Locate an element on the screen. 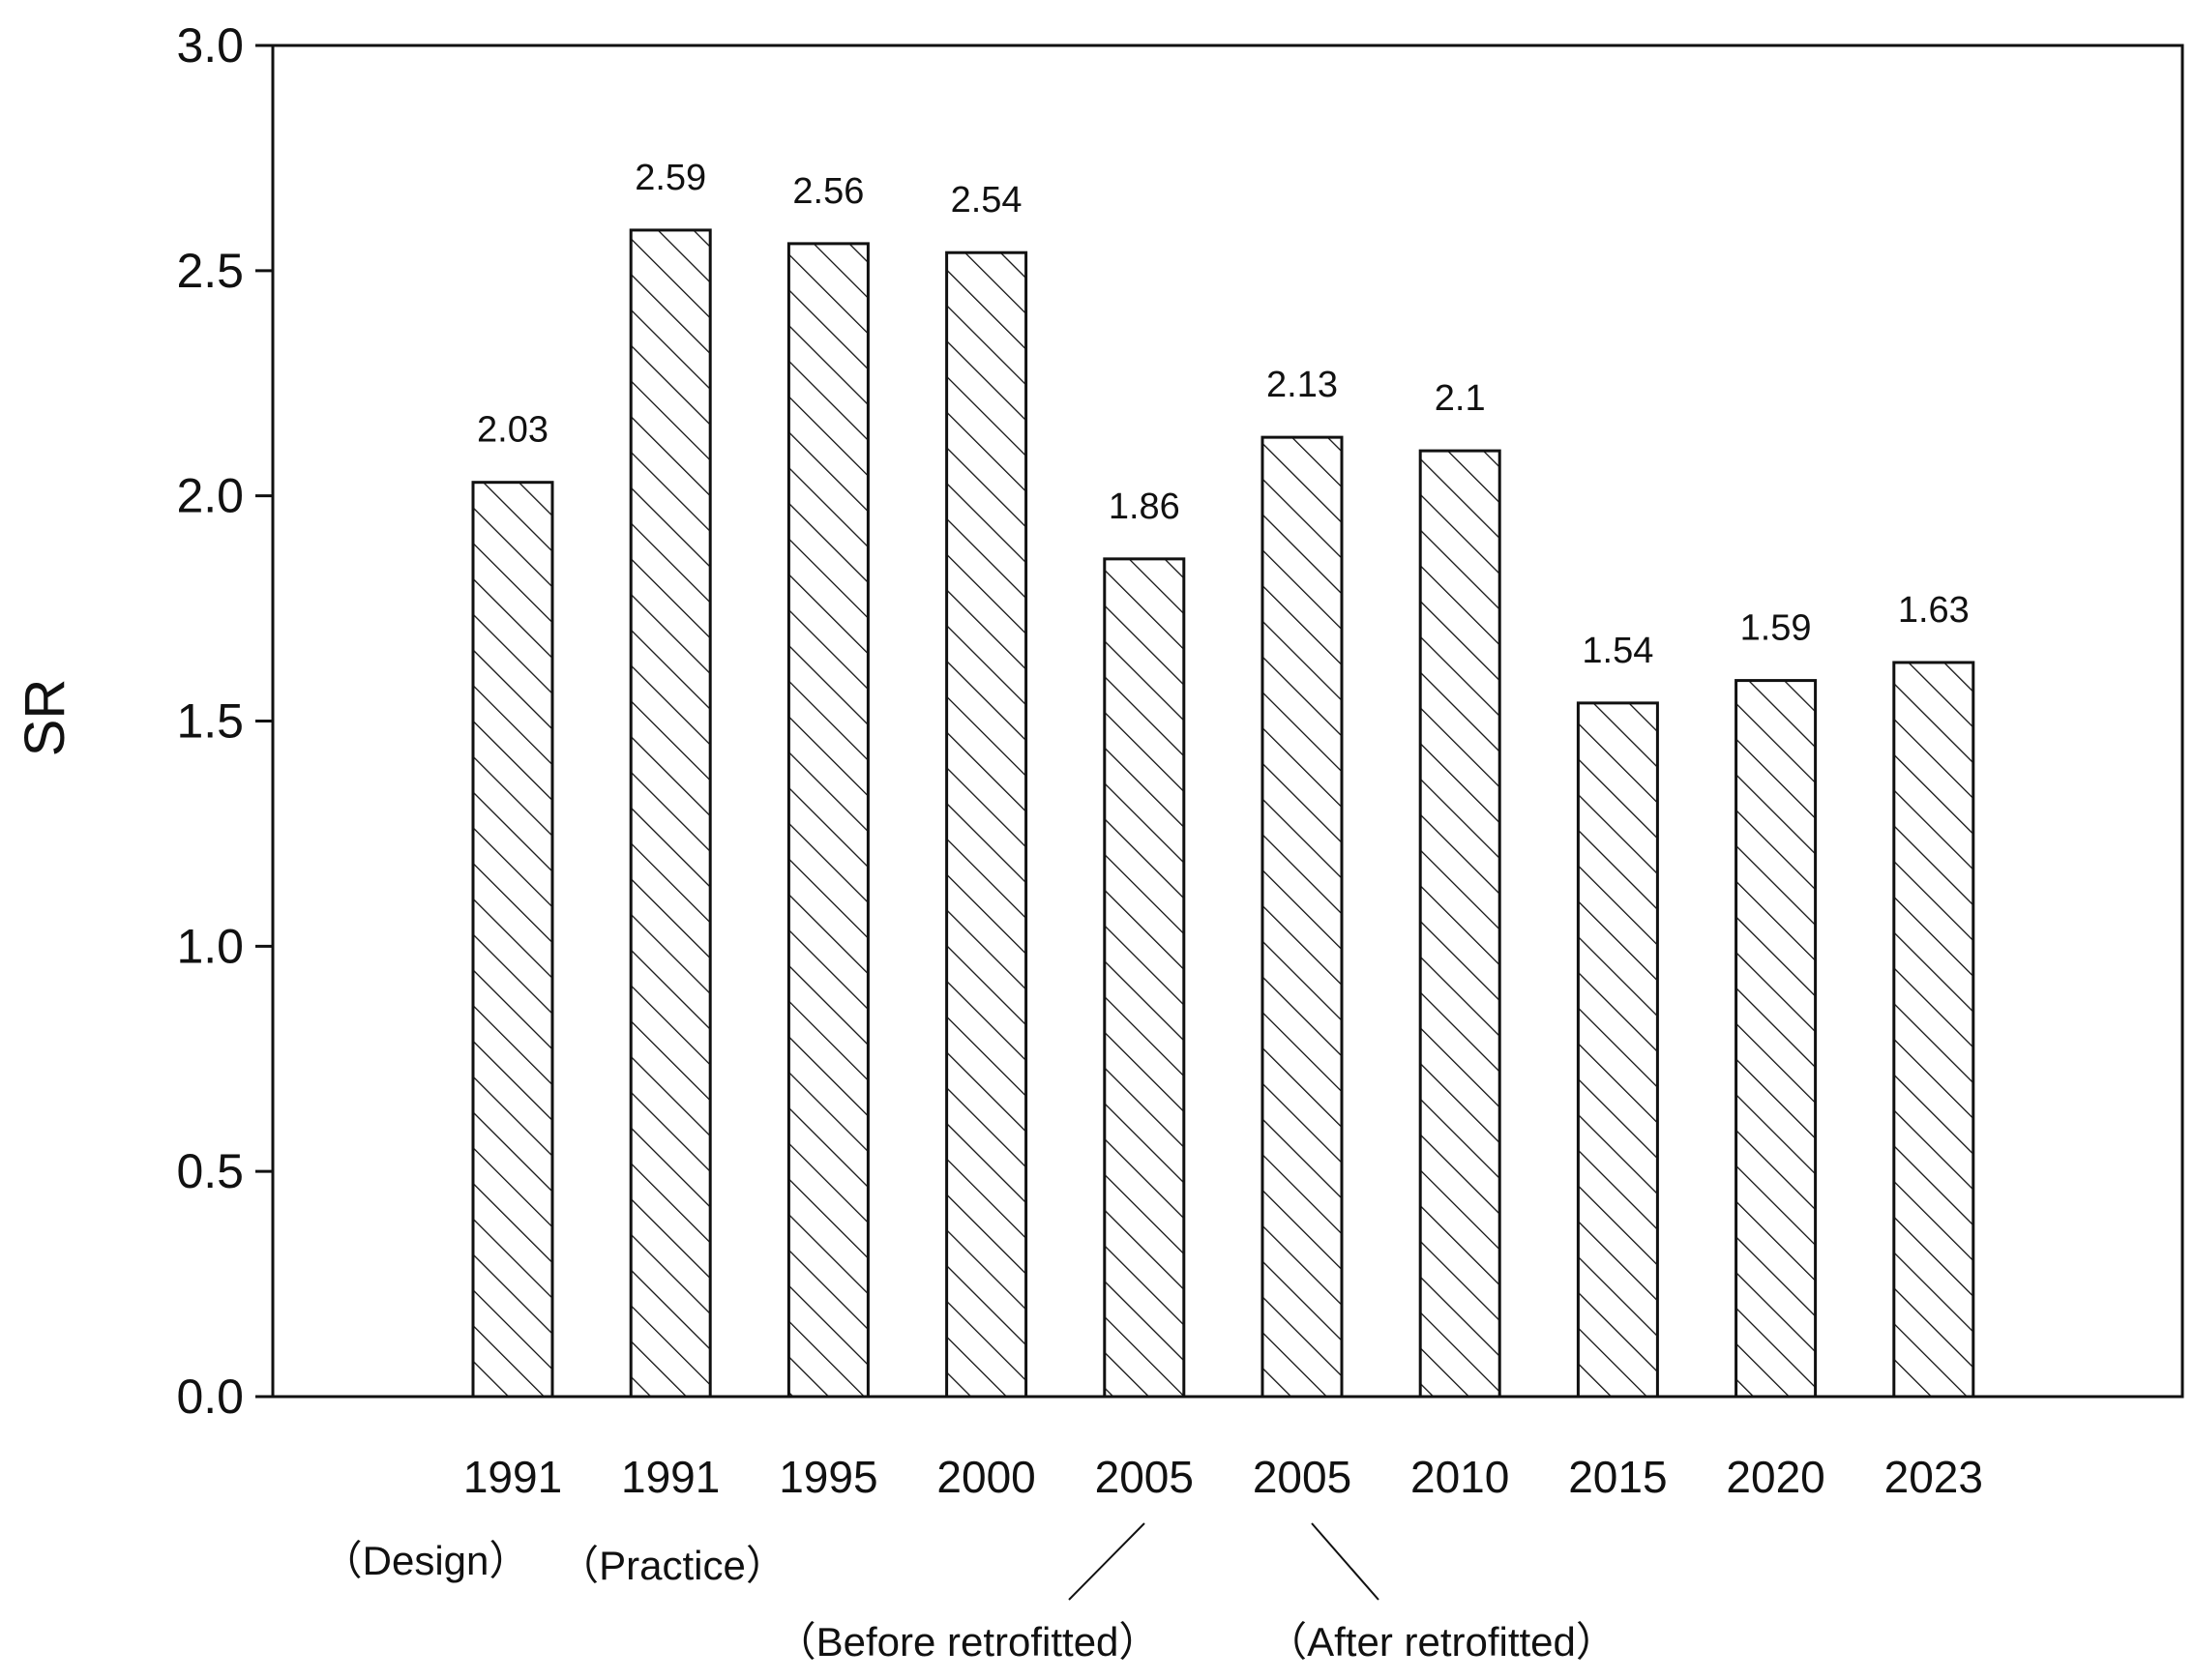  x-annotation-label: （Practice） is located at coordinates (672, 1566).